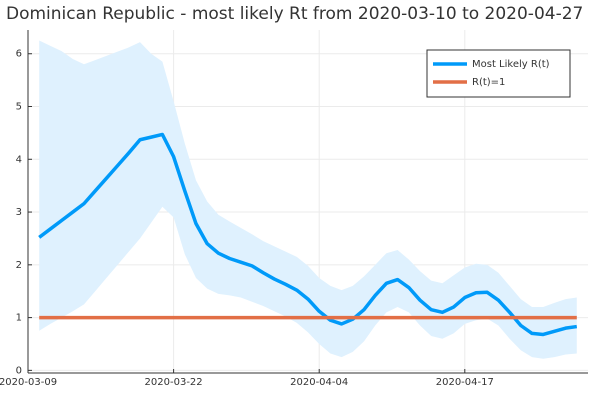  I want to click on y-tick-label: 6, so click(19, 54).